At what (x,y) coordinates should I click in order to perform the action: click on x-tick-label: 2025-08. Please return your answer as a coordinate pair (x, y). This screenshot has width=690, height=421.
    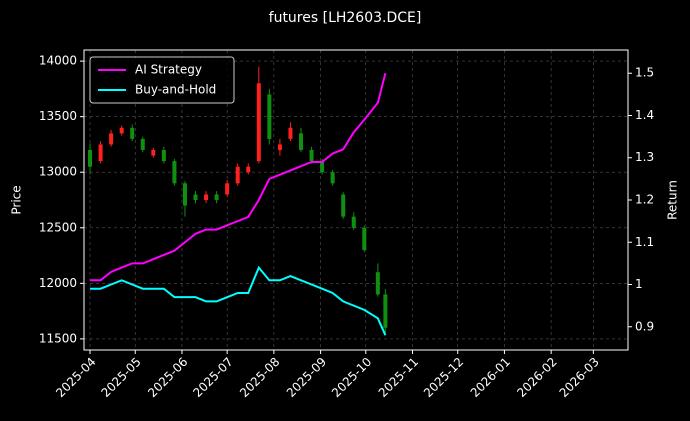
    Looking at the image, I should click on (259, 377).